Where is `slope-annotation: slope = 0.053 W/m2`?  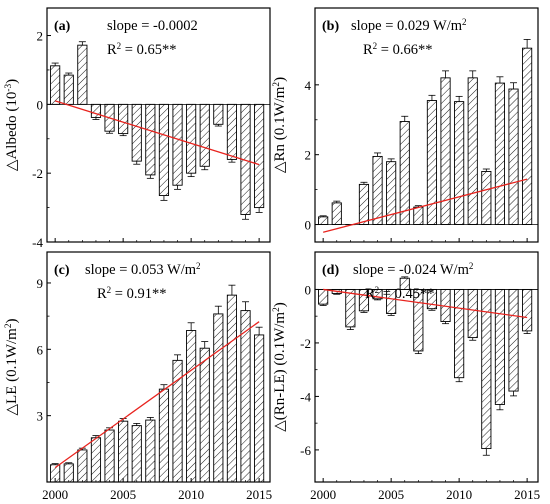
slope-annotation: slope = 0.053 W/m2 is located at coordinates (143, 269).